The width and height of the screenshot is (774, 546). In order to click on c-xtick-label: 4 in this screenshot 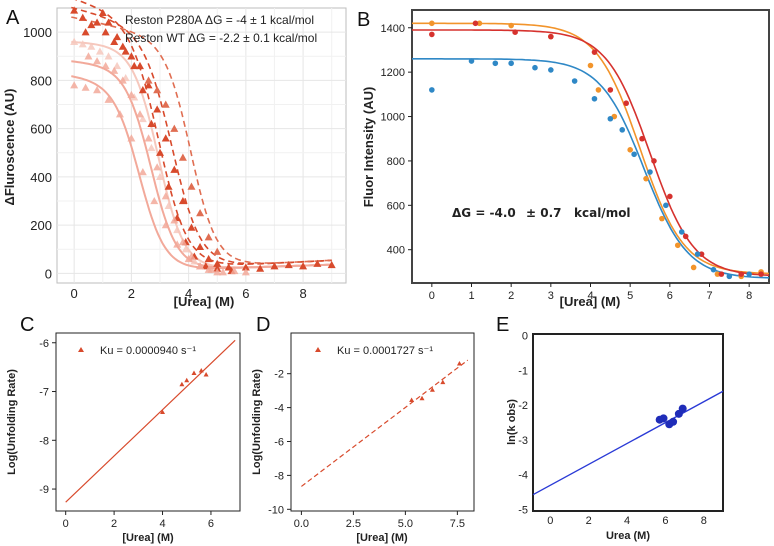, I will do `click(162, 524)`.